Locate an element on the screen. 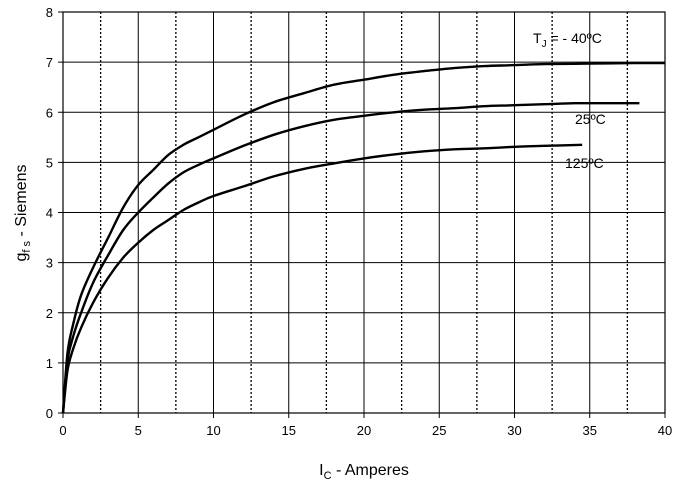 This screenshot has width=674, height=487. x-tick-label: 35 is located at coordinates (590, 430).